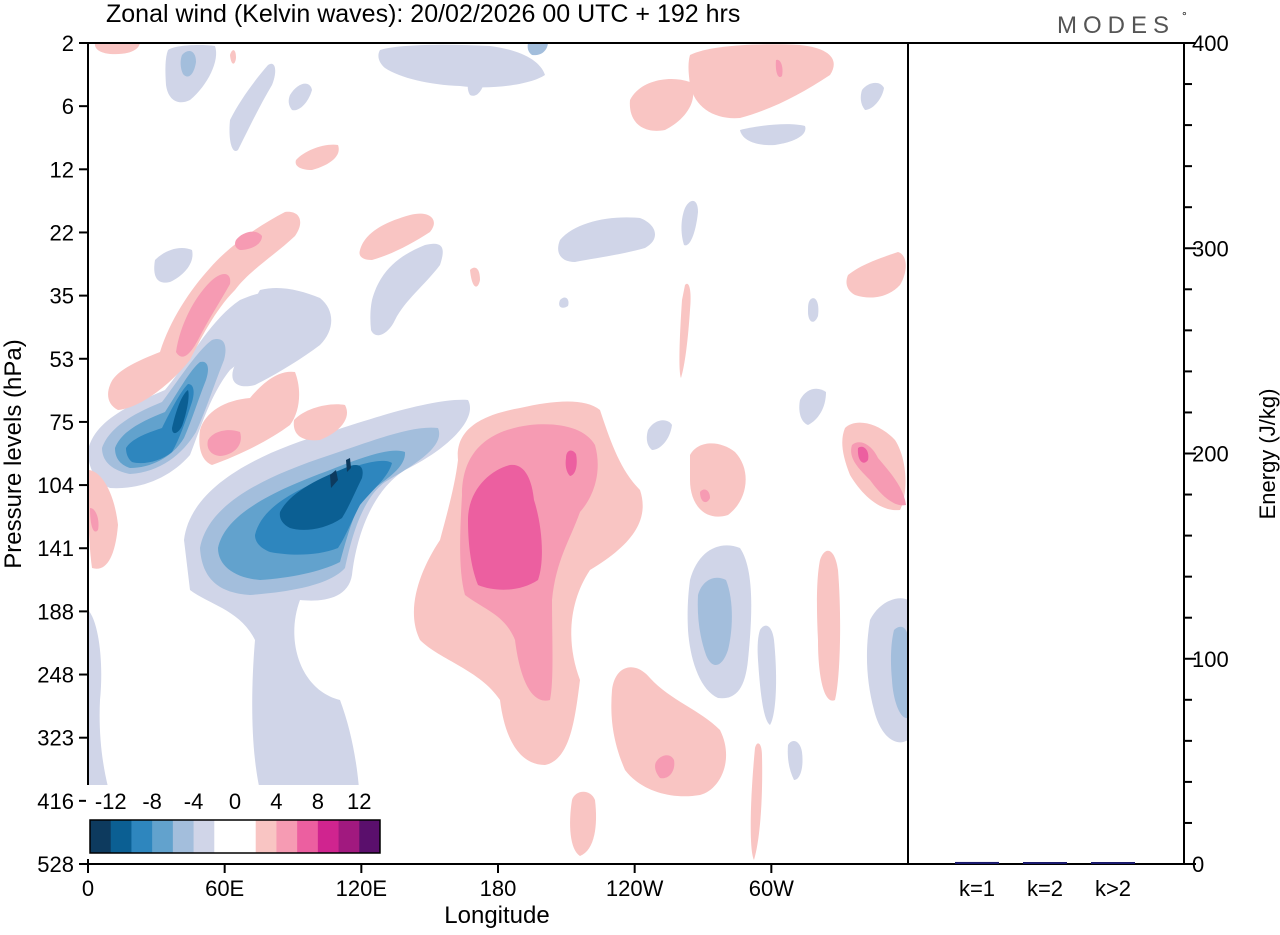 This screenshot has height=935, width=1280. I want to click on colorbar-label: 0, so click(235, 801).